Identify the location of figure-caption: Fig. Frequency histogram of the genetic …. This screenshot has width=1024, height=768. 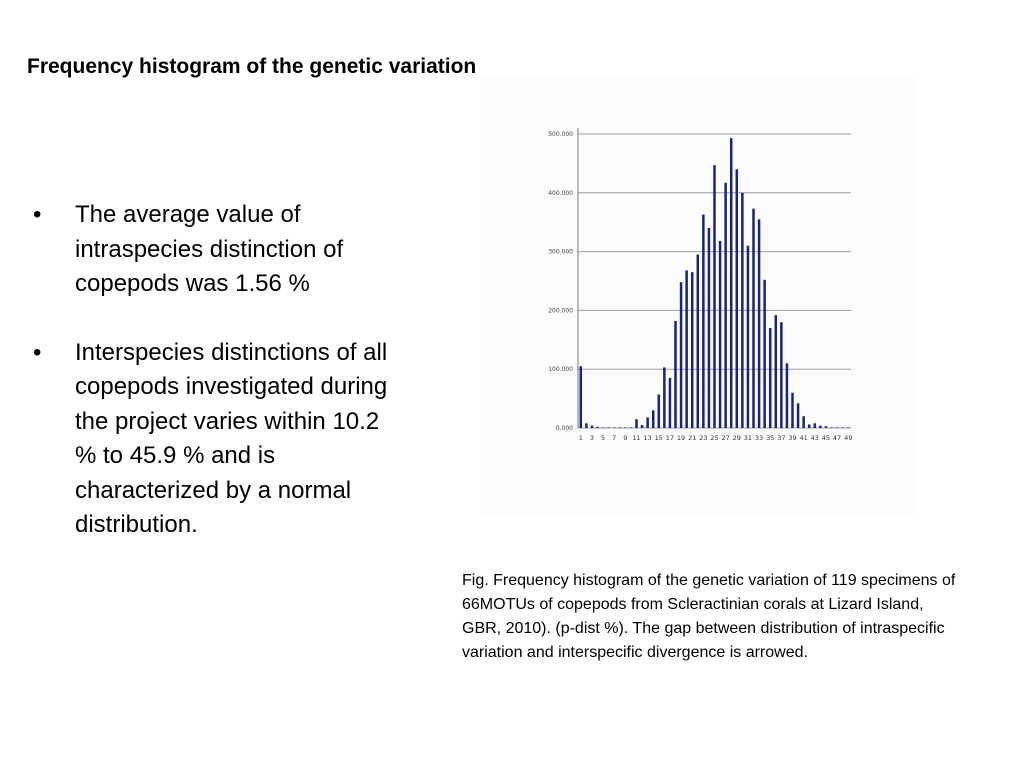
(709, 616).